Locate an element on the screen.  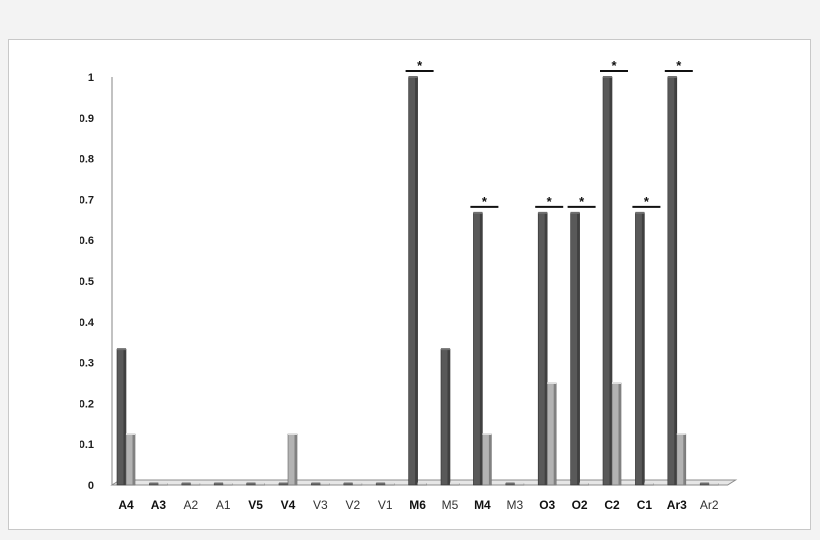
y-tick-label: 0.3 is located at coordinates (87, 364).